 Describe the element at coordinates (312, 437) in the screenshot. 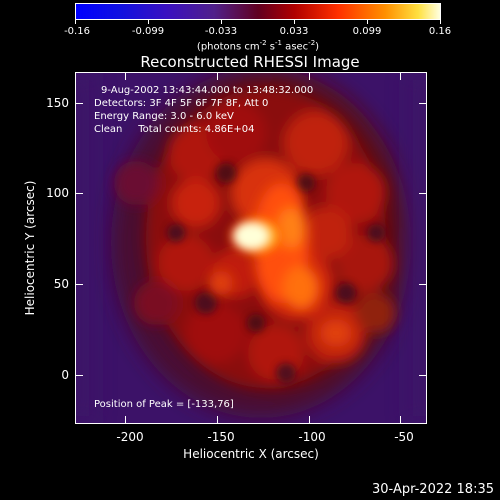

I see `x-tick-label: -100` at that location.